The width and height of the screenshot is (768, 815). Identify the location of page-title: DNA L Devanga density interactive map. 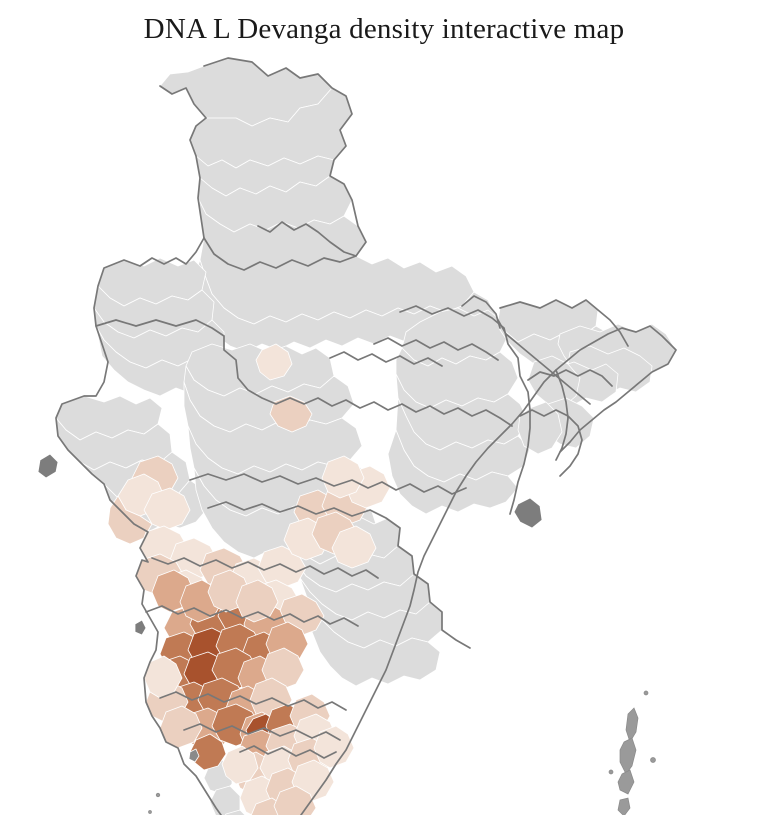
(384, 29).